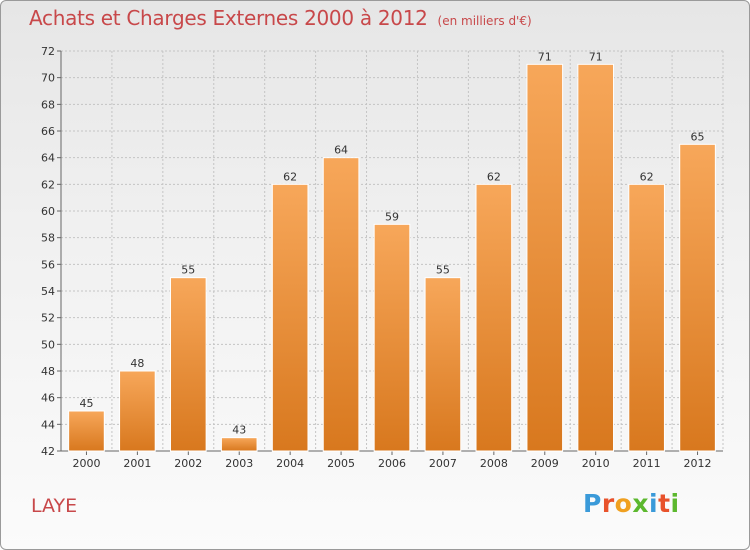  I want to click on y-tick-label: 50, so click(48, 344).